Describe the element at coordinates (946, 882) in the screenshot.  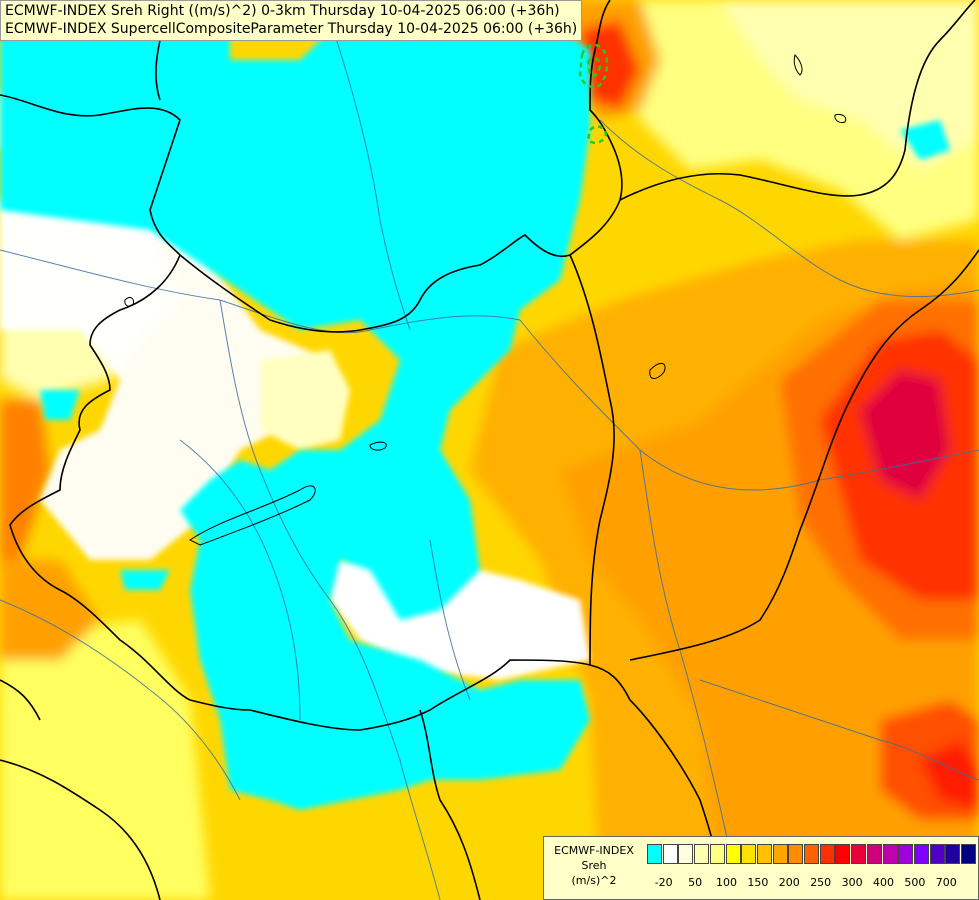
I see `legend-tick-label: 700` at that location.